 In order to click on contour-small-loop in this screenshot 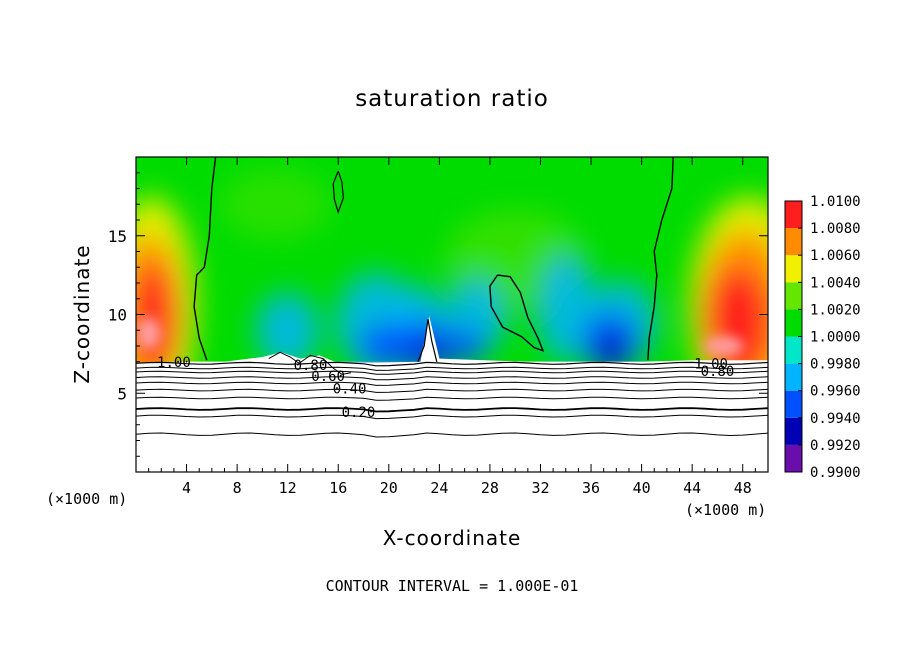, I will do `click(338, 192)`.